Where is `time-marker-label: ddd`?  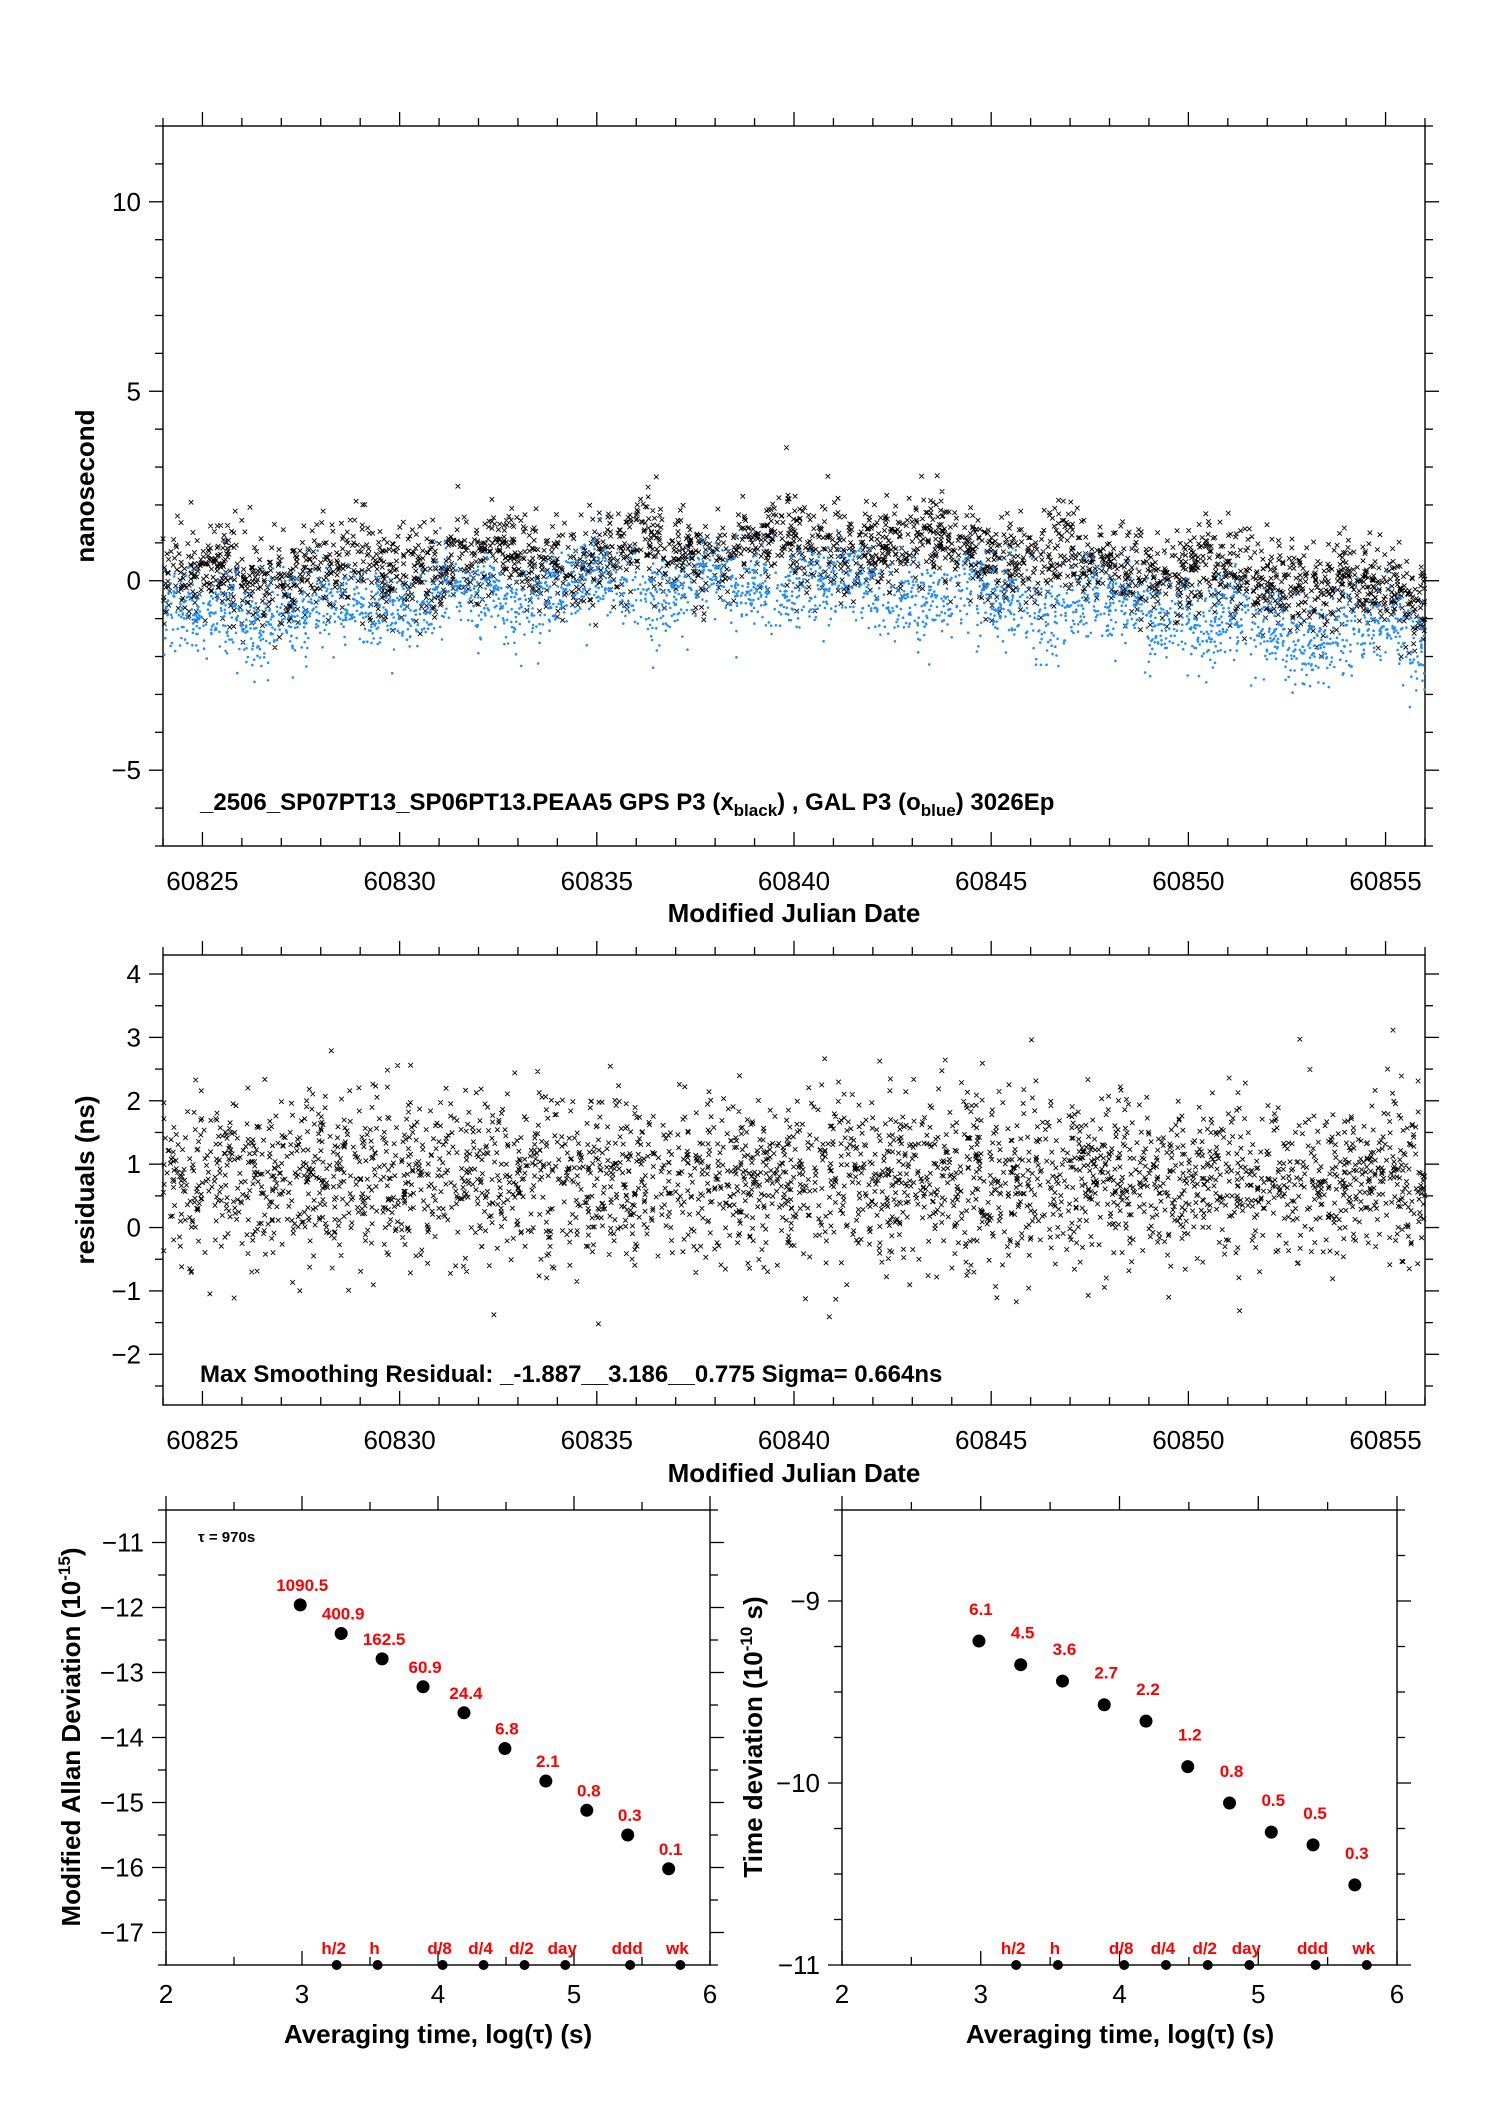 time-marker-label: ddd is located at coordinates (1312, 1948).